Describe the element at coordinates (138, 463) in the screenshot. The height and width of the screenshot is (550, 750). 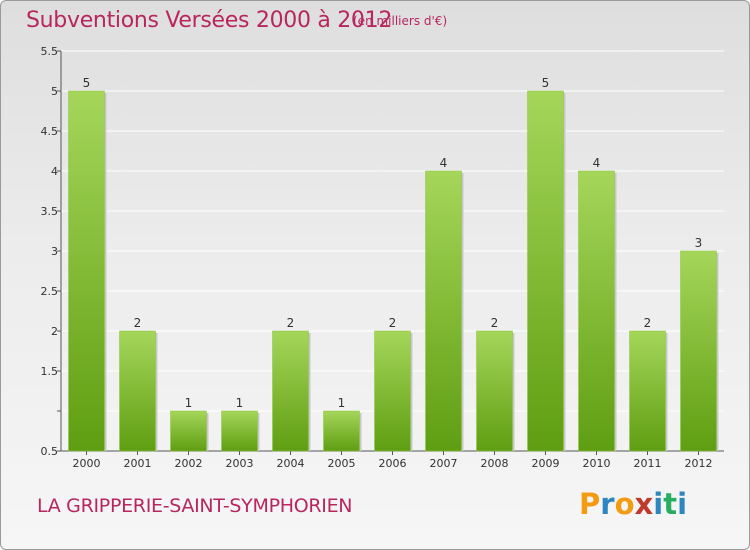
I see `x-tick-label: 2001` at that location.